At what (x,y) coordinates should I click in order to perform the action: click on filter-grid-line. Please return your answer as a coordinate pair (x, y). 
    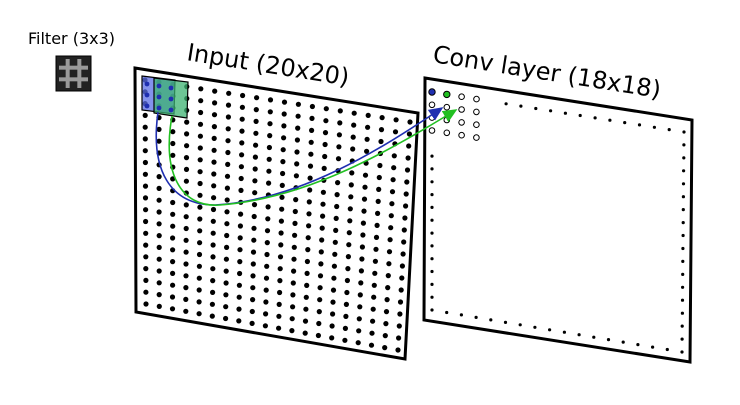
    Looking at the image, I should click on (67, 73).